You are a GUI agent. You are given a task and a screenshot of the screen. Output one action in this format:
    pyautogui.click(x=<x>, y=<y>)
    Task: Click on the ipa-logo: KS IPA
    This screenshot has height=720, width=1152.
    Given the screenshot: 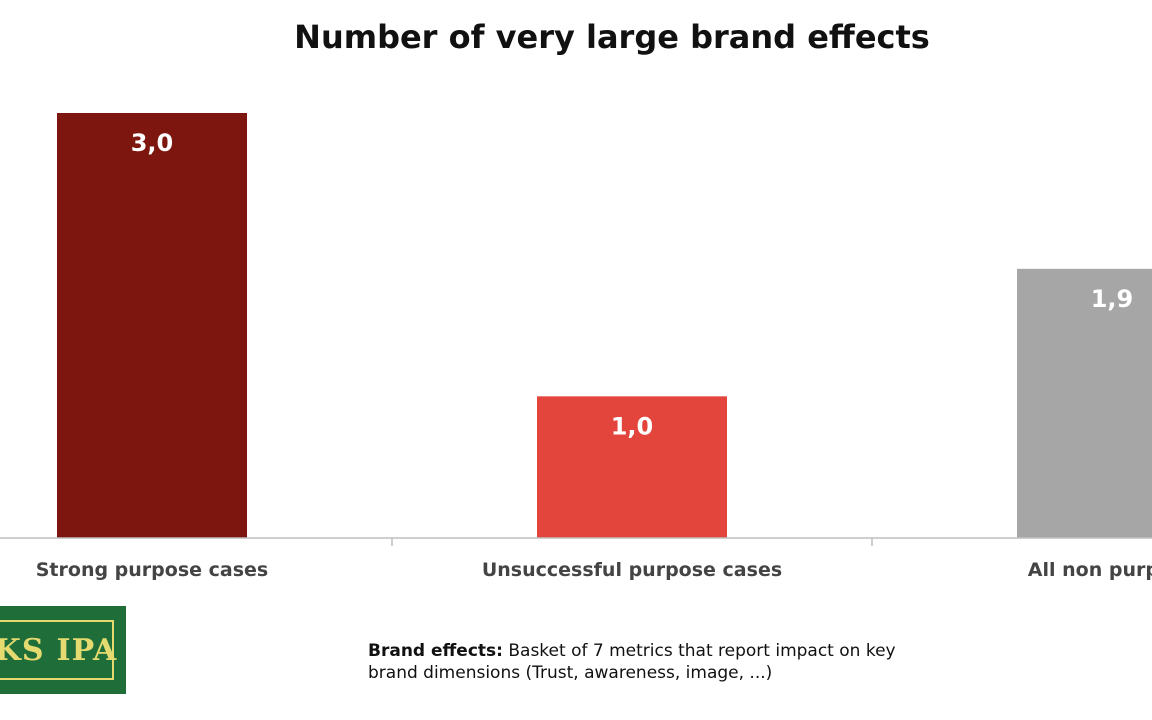 What is the action you would take?
    pyautogui.click(x=63, y=650)
    